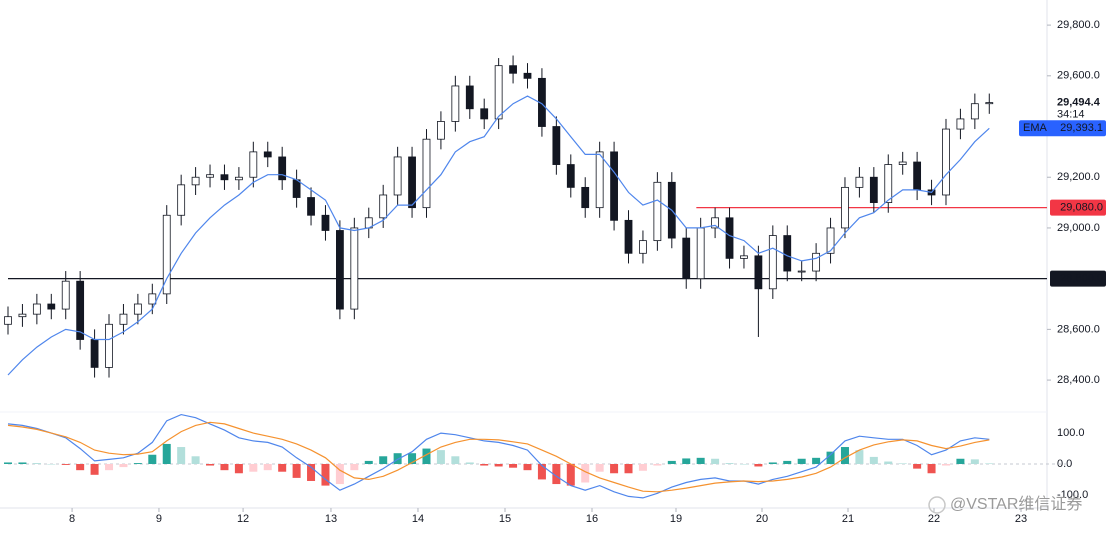  I want to click on x-tick-label: 22, so click(934, 519).